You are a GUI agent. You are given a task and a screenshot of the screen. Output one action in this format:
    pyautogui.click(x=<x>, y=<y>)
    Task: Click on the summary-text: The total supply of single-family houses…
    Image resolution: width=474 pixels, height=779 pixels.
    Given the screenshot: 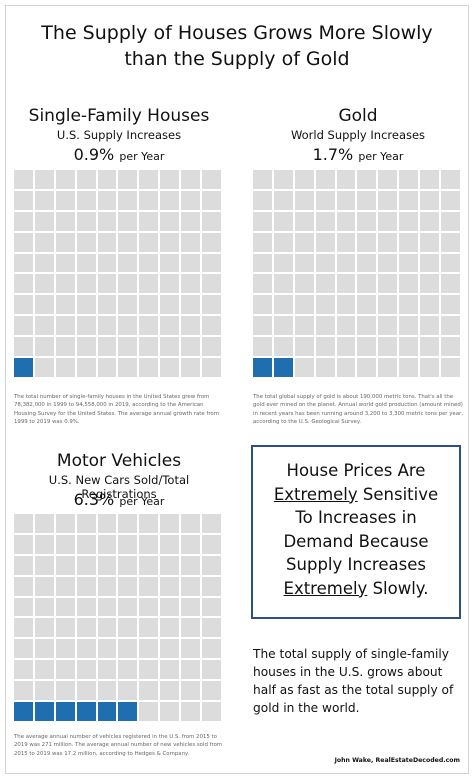 What is the action you would take?
    pyautogui.click(x=353, y=681)
    